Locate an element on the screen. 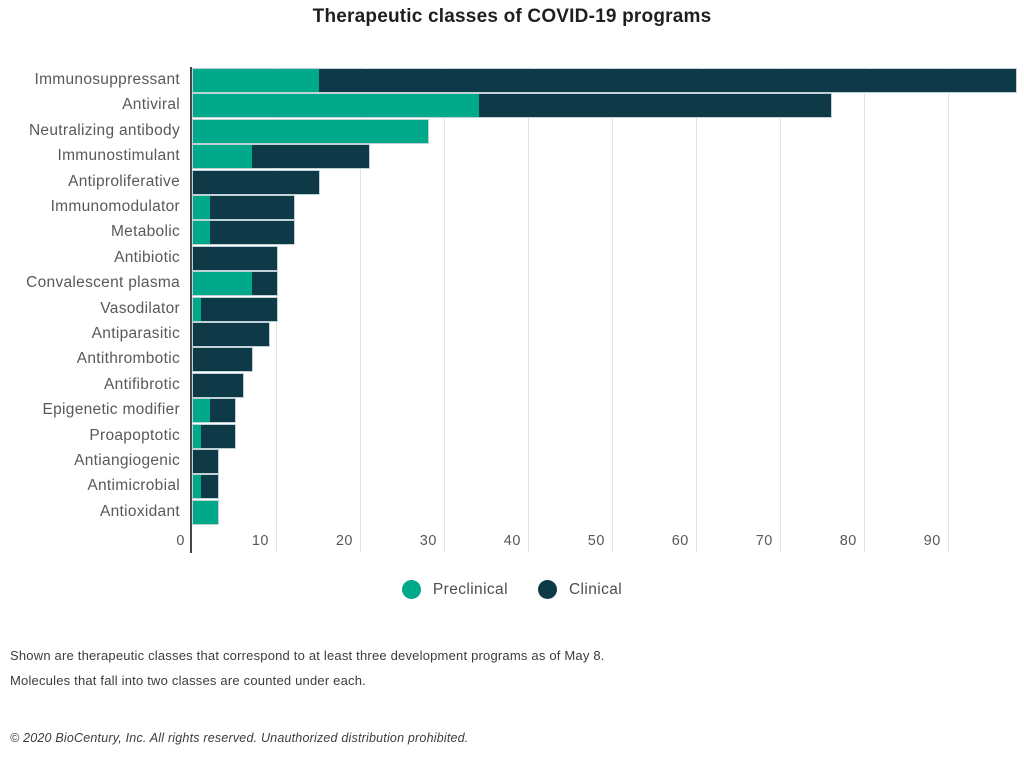 This screenshot has height=757, width=1024. category-label: Antiviral is located at coordinates (151, 105).